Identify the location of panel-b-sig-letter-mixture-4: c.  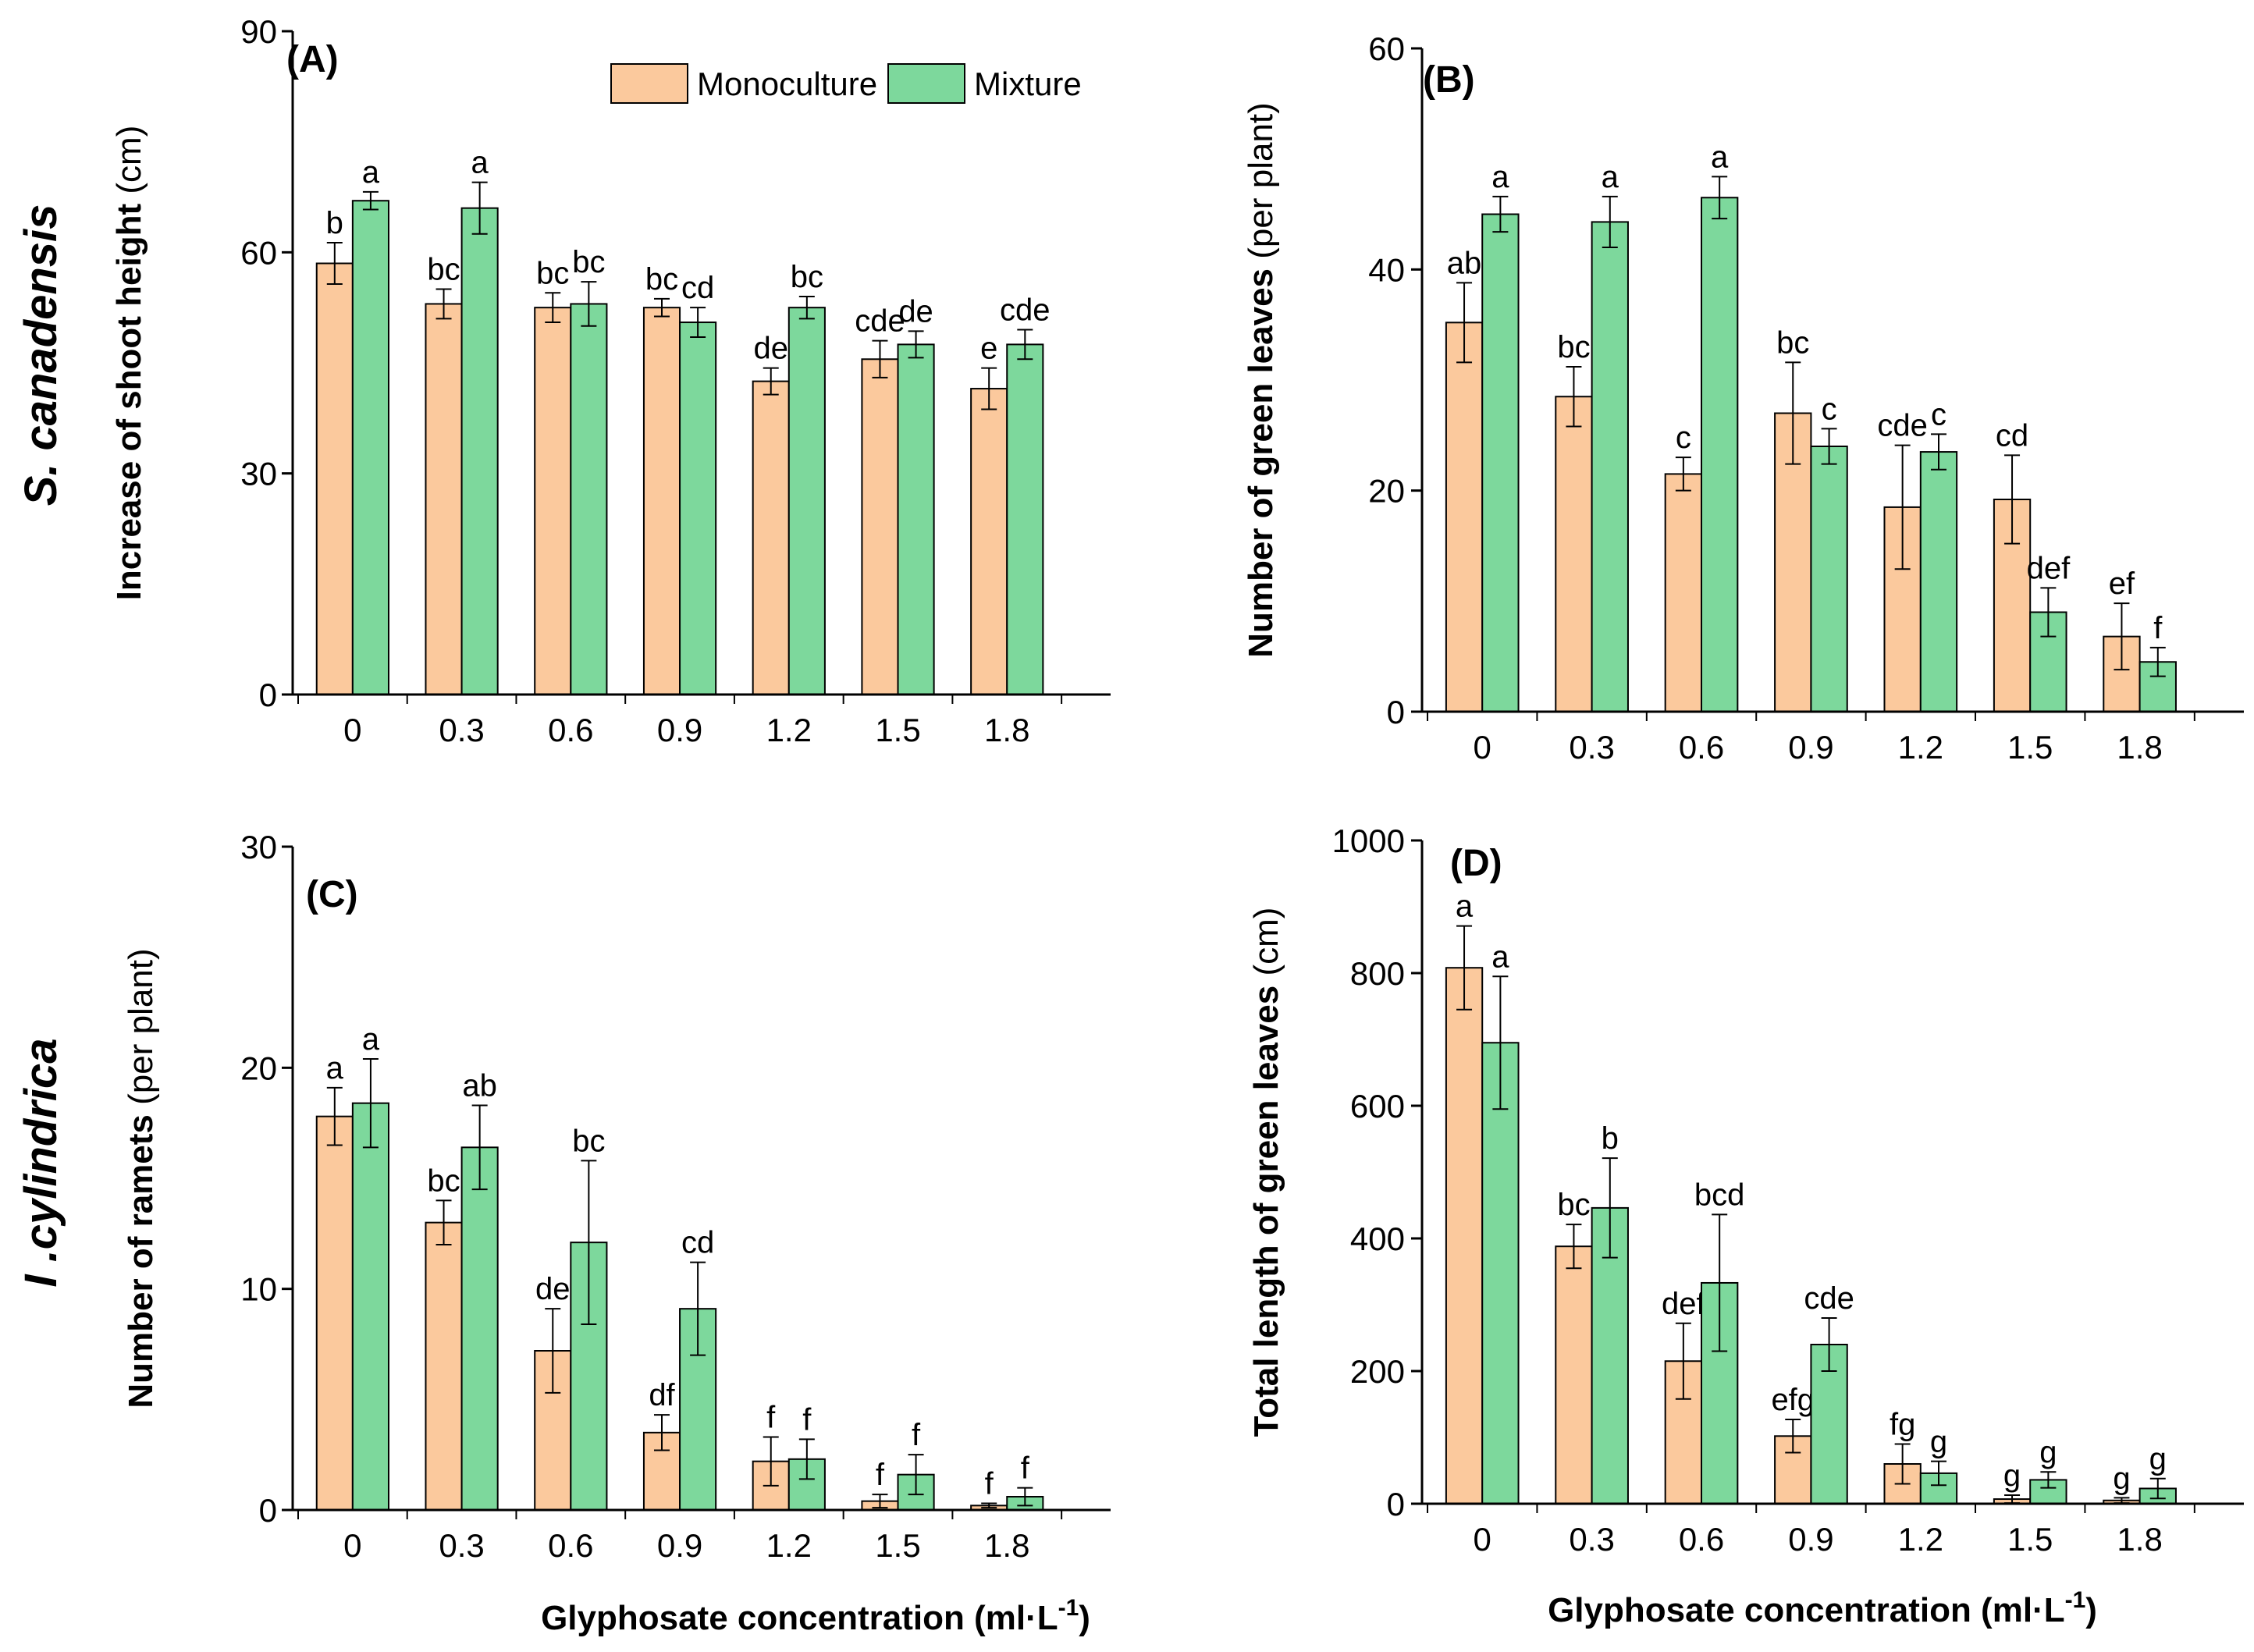
(1939, 414).